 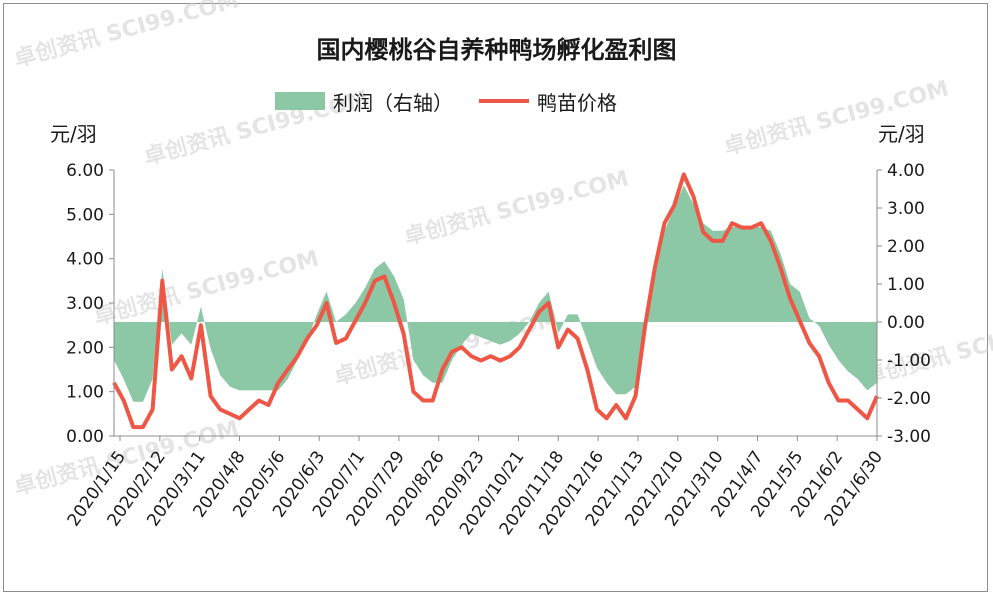 What do you see at coordinates (300, 101) in the screenshot?
I see `legend-swatch-area` at bounding box center [300, 101].